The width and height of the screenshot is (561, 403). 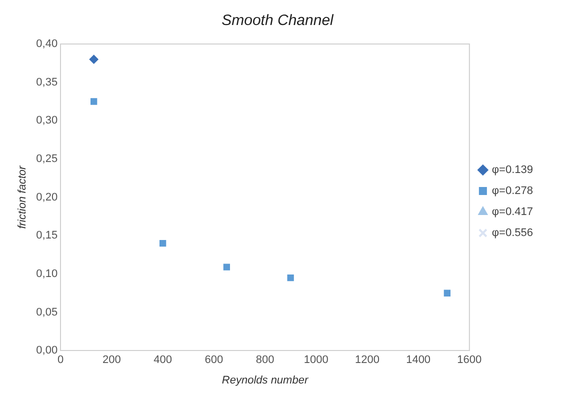 What do you see at coordinates (47, 159) in the screenshot?
I see `y-tick-label: 0,25` at bounding box center [47, 159].